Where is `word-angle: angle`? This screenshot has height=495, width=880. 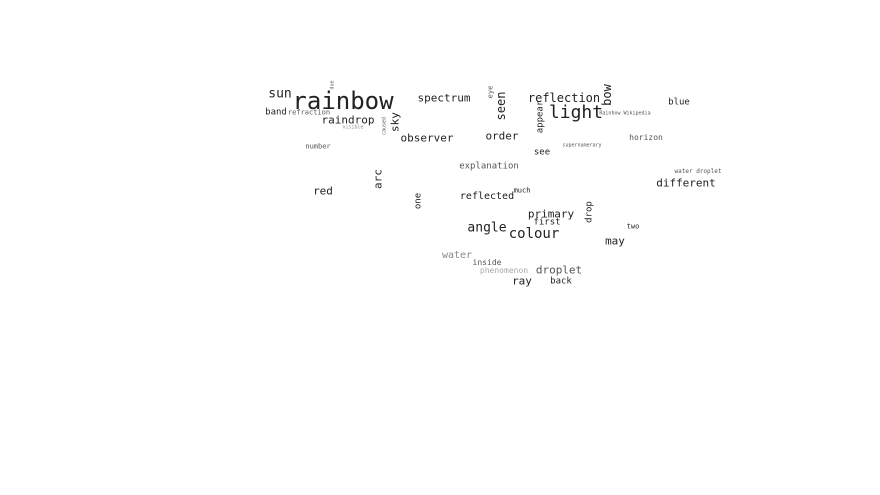
word-angle: angle is located at coordinates (487, 228).